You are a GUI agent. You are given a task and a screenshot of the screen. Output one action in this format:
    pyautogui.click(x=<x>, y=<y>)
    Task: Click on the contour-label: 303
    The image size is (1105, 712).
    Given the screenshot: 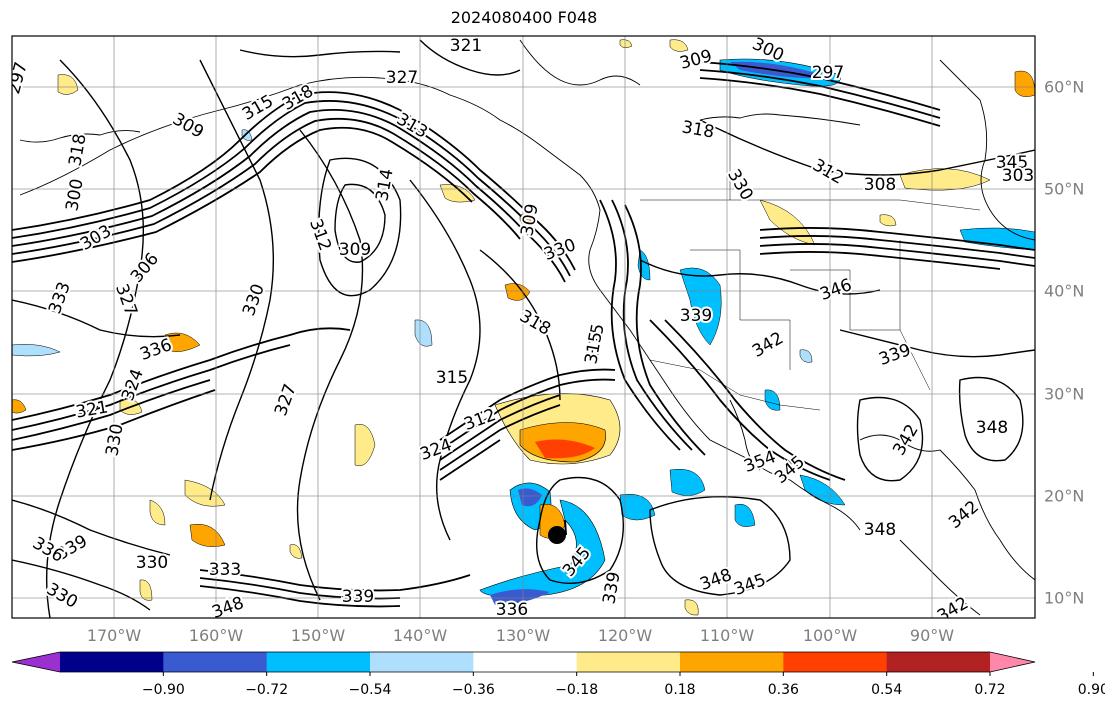 What is the action you would take?
    pyautogui.click(x=1018, y=176)
    